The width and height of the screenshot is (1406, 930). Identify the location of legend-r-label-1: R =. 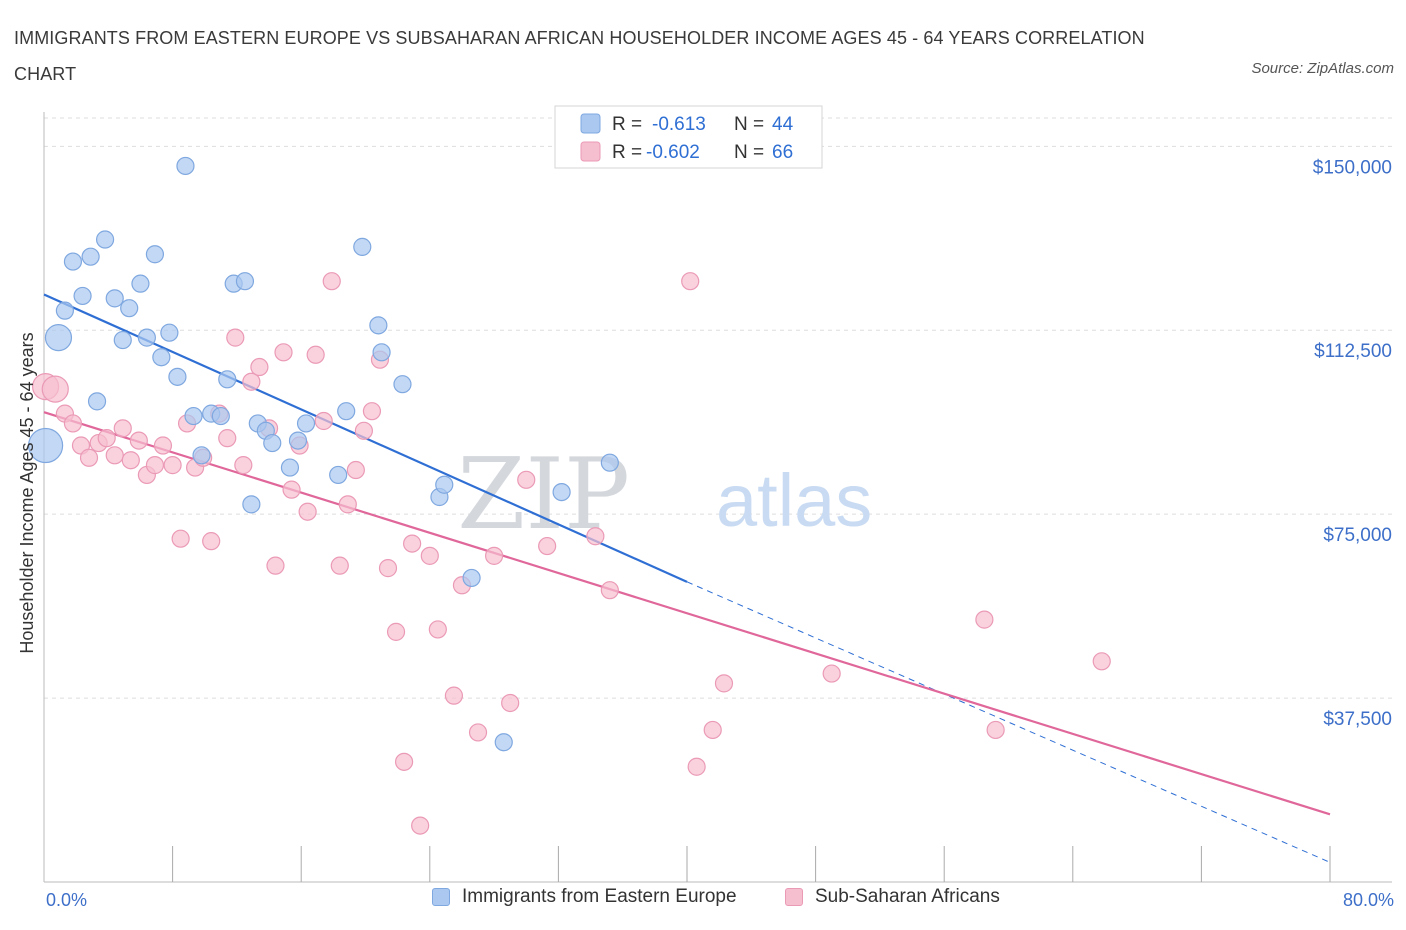
(627, 124).